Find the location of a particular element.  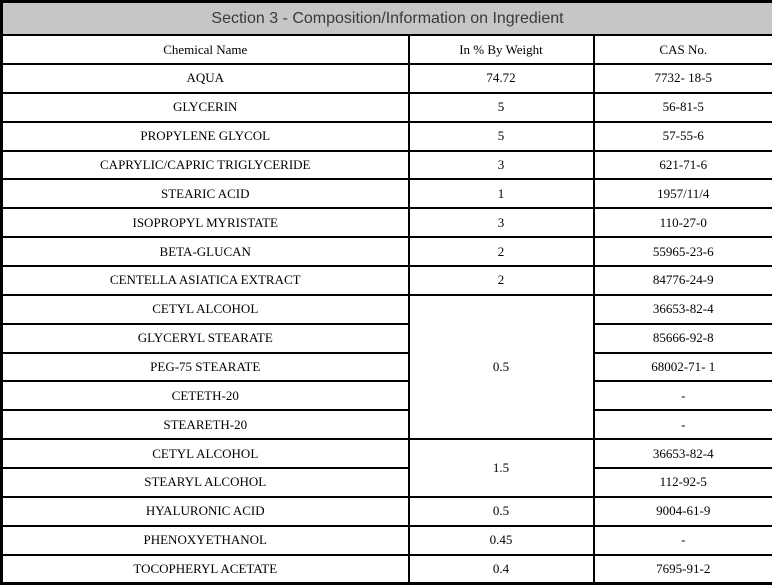

chemical-name-cell: PHENOXYETHANOL is located at coordinates (205, 540).